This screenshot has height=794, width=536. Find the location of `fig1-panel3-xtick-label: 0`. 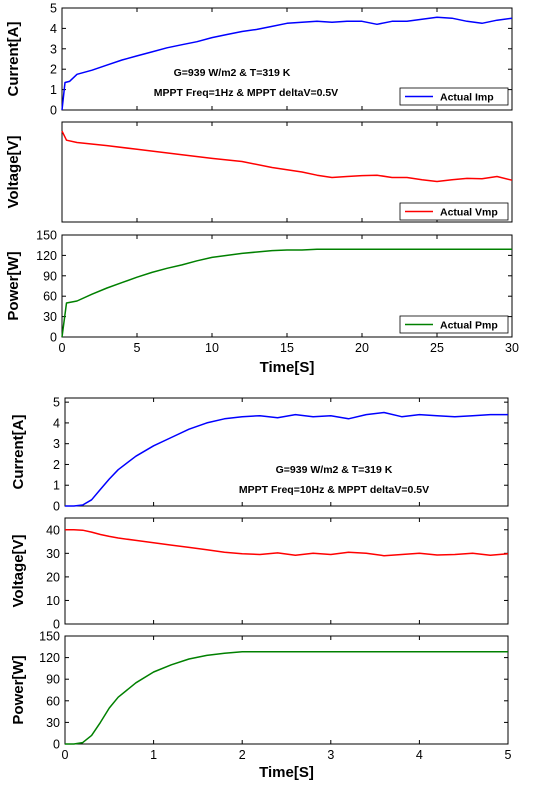

fig1-panel3-xtick-label: 0 is located at coordinates (62, 348).